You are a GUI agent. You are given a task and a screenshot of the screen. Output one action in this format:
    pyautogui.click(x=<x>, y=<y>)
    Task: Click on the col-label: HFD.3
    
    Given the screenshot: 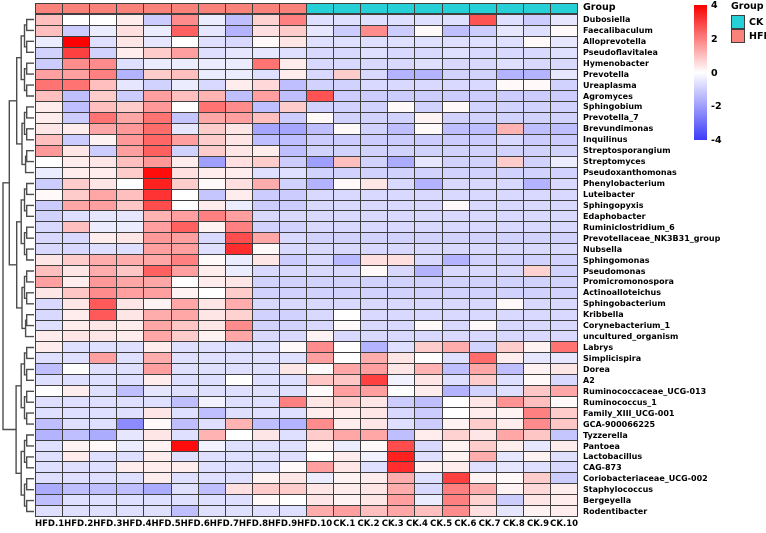 What is the action you would take?
    pyautogui.click(x=108, y=524)
    